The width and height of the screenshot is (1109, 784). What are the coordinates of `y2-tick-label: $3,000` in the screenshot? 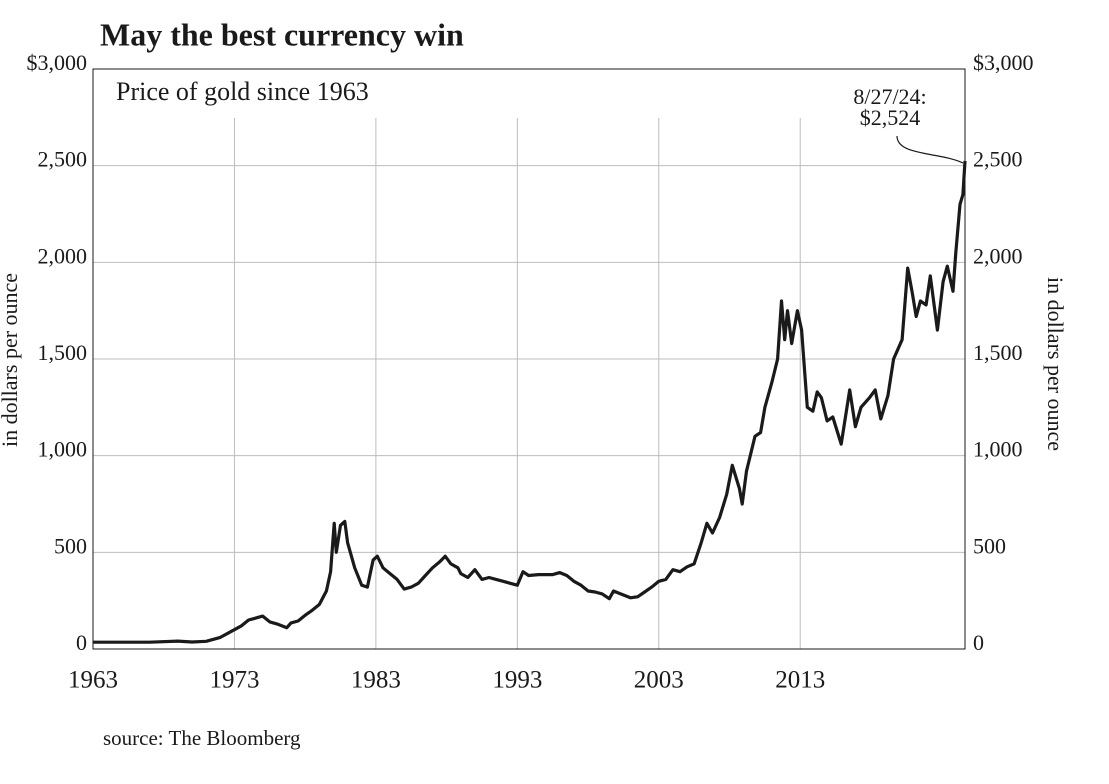 It's located at (1003, 62).